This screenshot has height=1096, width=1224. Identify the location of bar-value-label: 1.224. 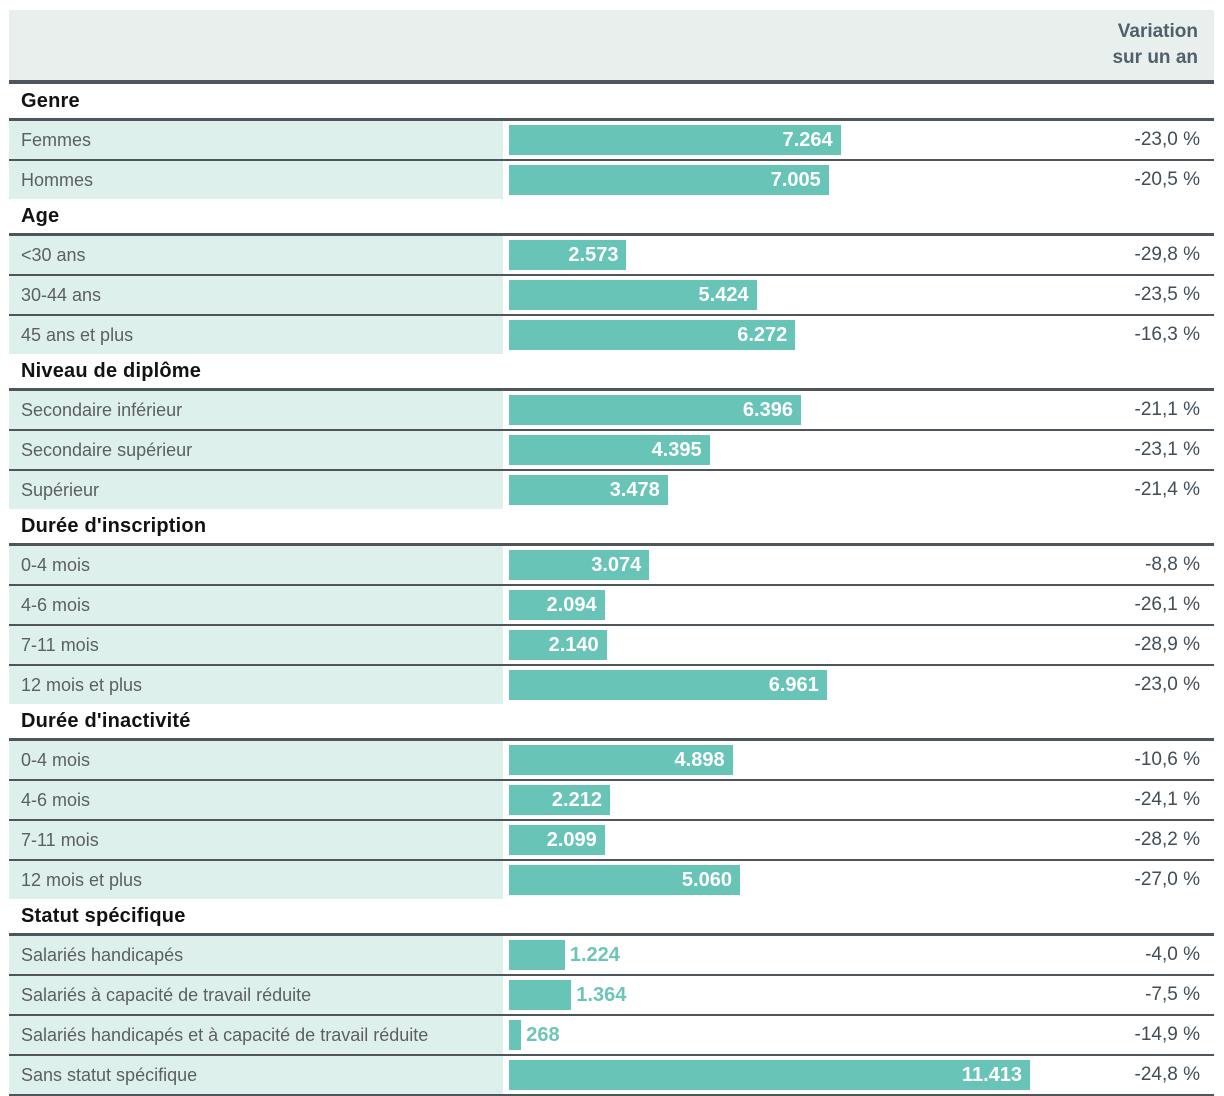
(594, 954).